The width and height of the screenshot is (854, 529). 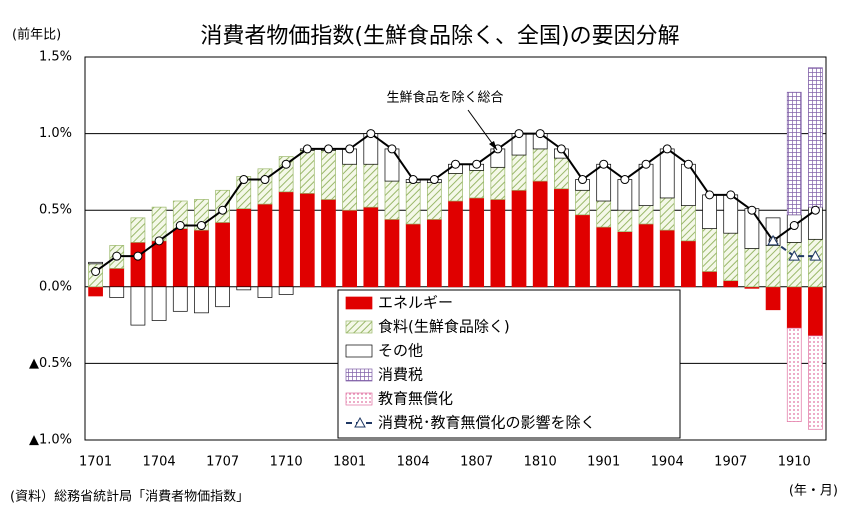 What do you see at coordinates (55, 210) in the screenshot?
I see `y-tick-label: 0.5%` at bounding box center [55, 210].